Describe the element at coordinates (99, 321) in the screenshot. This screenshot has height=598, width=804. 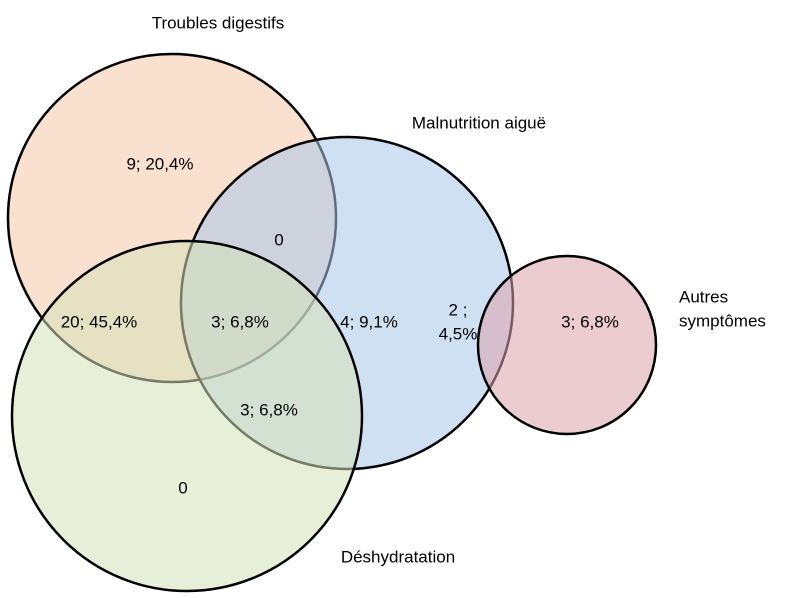
I see `region-label: 20; 45,4%` at that location.